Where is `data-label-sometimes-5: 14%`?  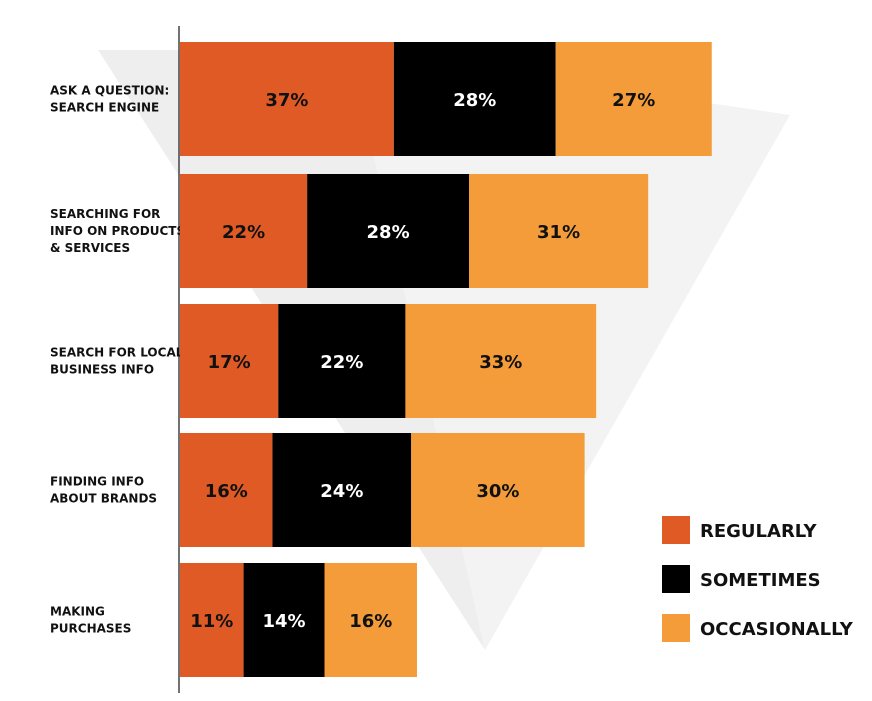
data-label-sometimes-5: 14% is located at coordinates (283, 621).